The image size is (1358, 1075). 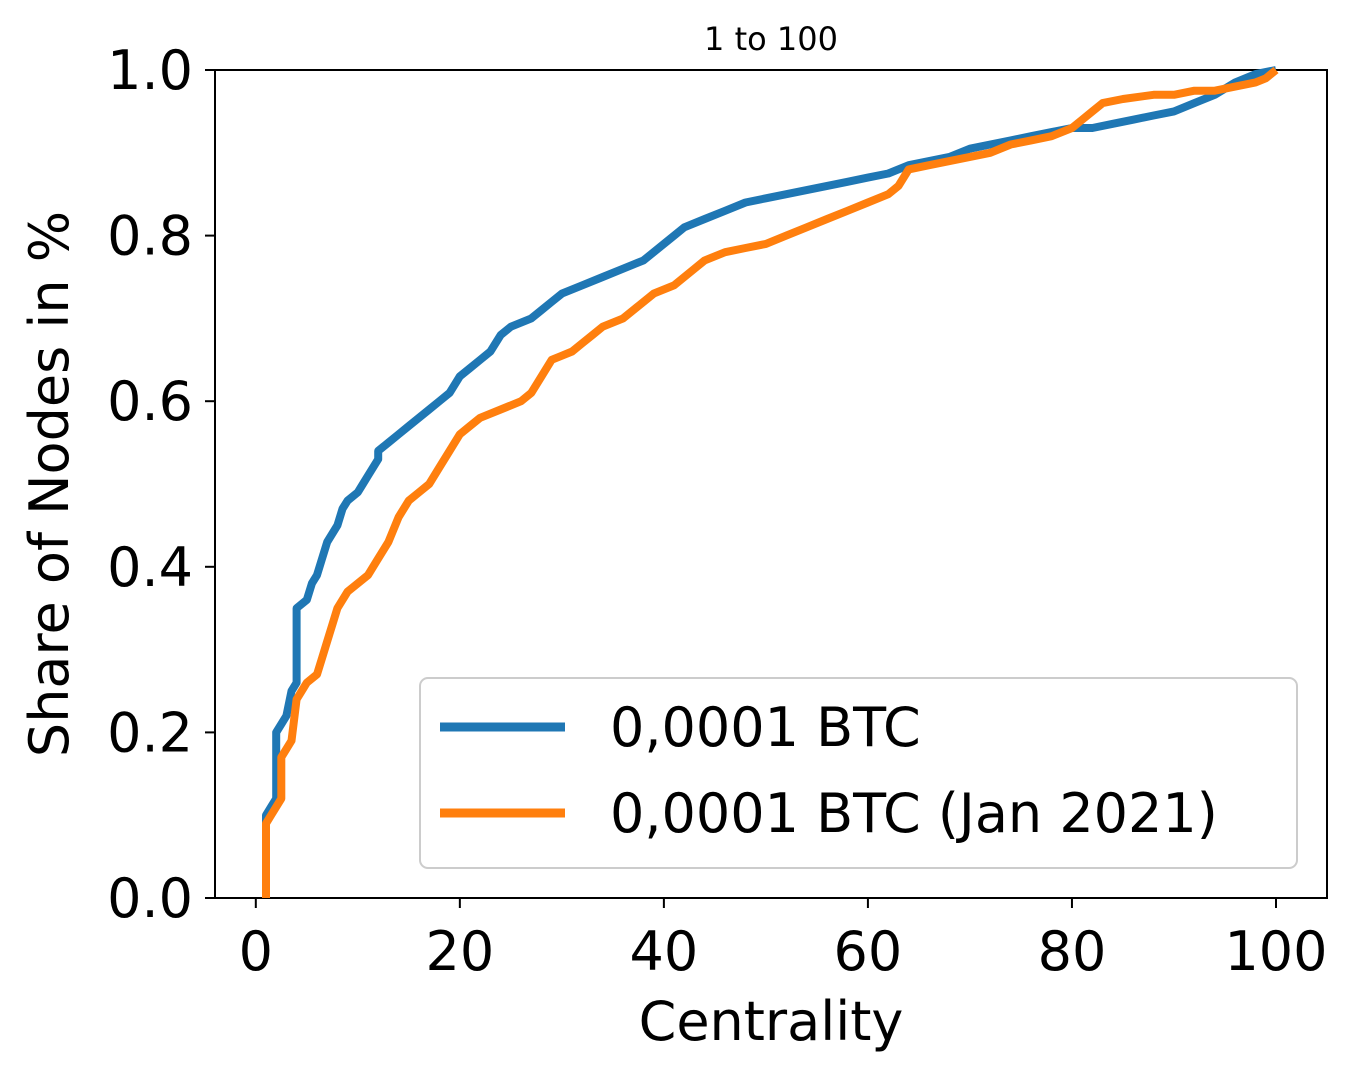 What do you see at coordinates (914, 813) in the screenshot?
I see `legend-label-series-2: 0,0001 BTC (Jan 2021)` at bounding box center [914, 813].